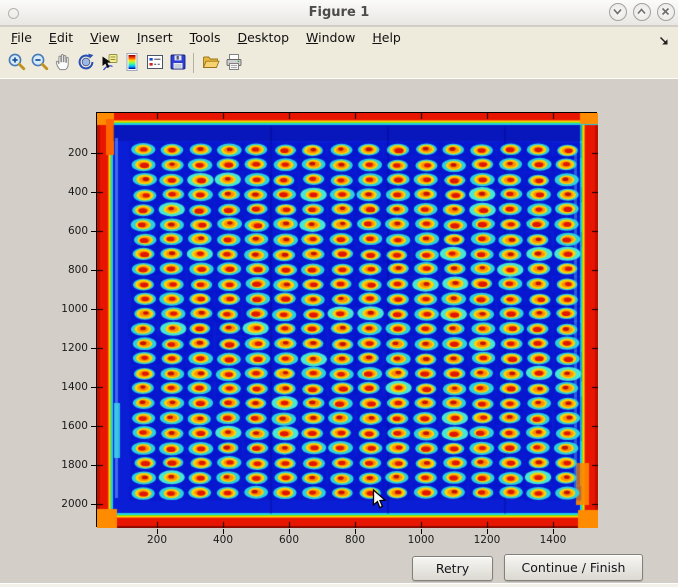  Describe the element at coordinates (339, 585) in the screenshot. I see `window-bottom-border` at that location.